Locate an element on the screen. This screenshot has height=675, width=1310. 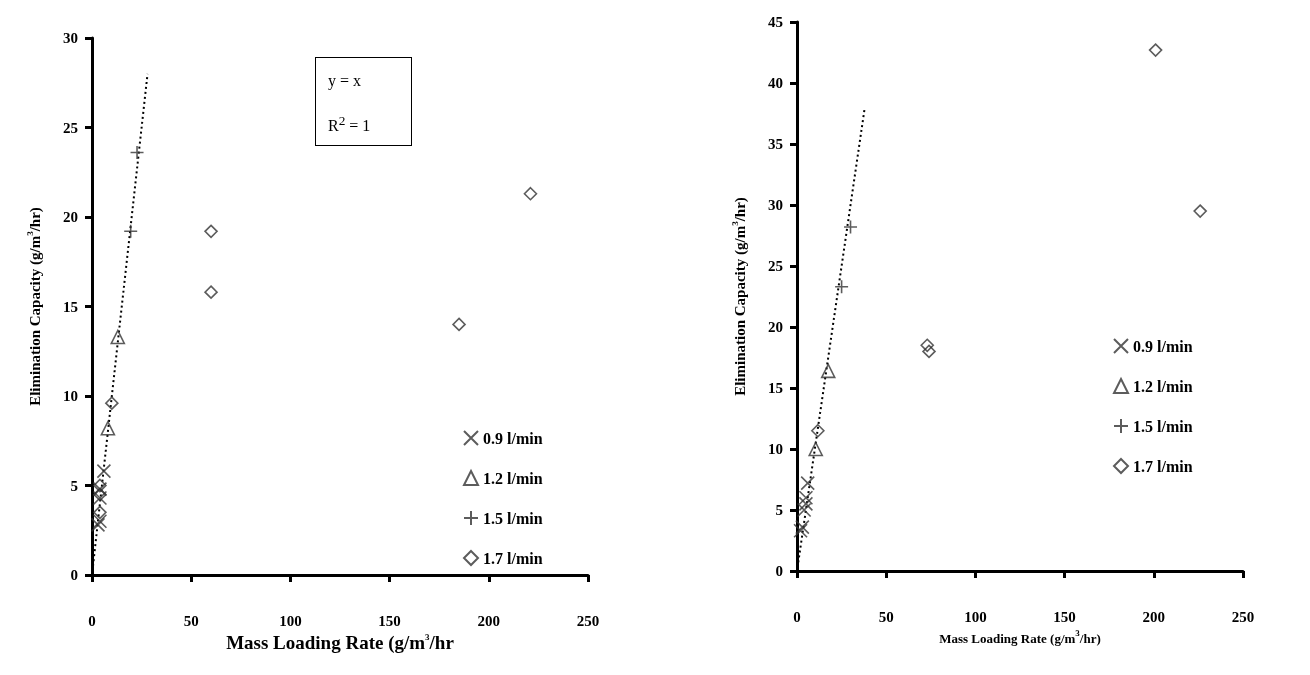
note-box: y = x R$^{2}$ = 1 is located at coordinates (363, 102).